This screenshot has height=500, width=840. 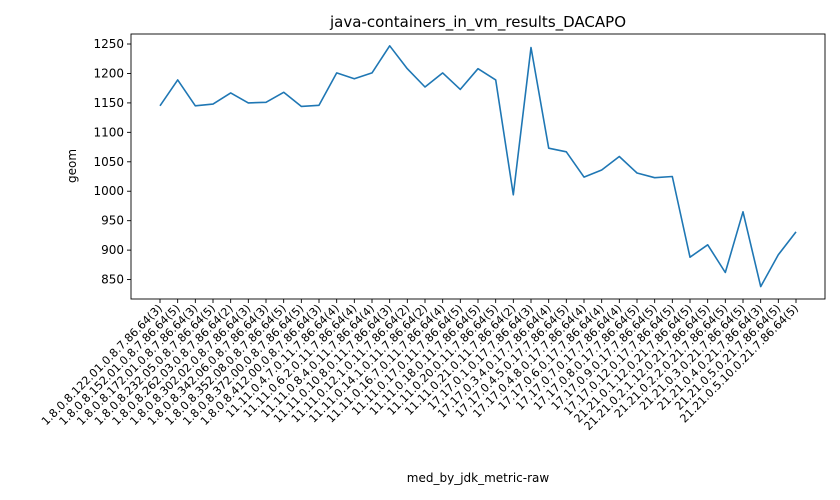 I want to click on y-axis-label: geom, so click(x=72, y=166).